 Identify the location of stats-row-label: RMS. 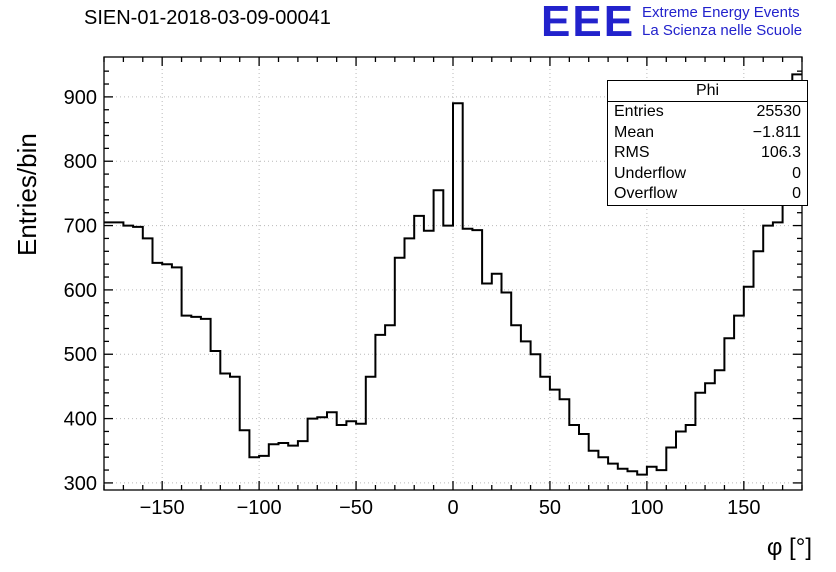
(632, 152).